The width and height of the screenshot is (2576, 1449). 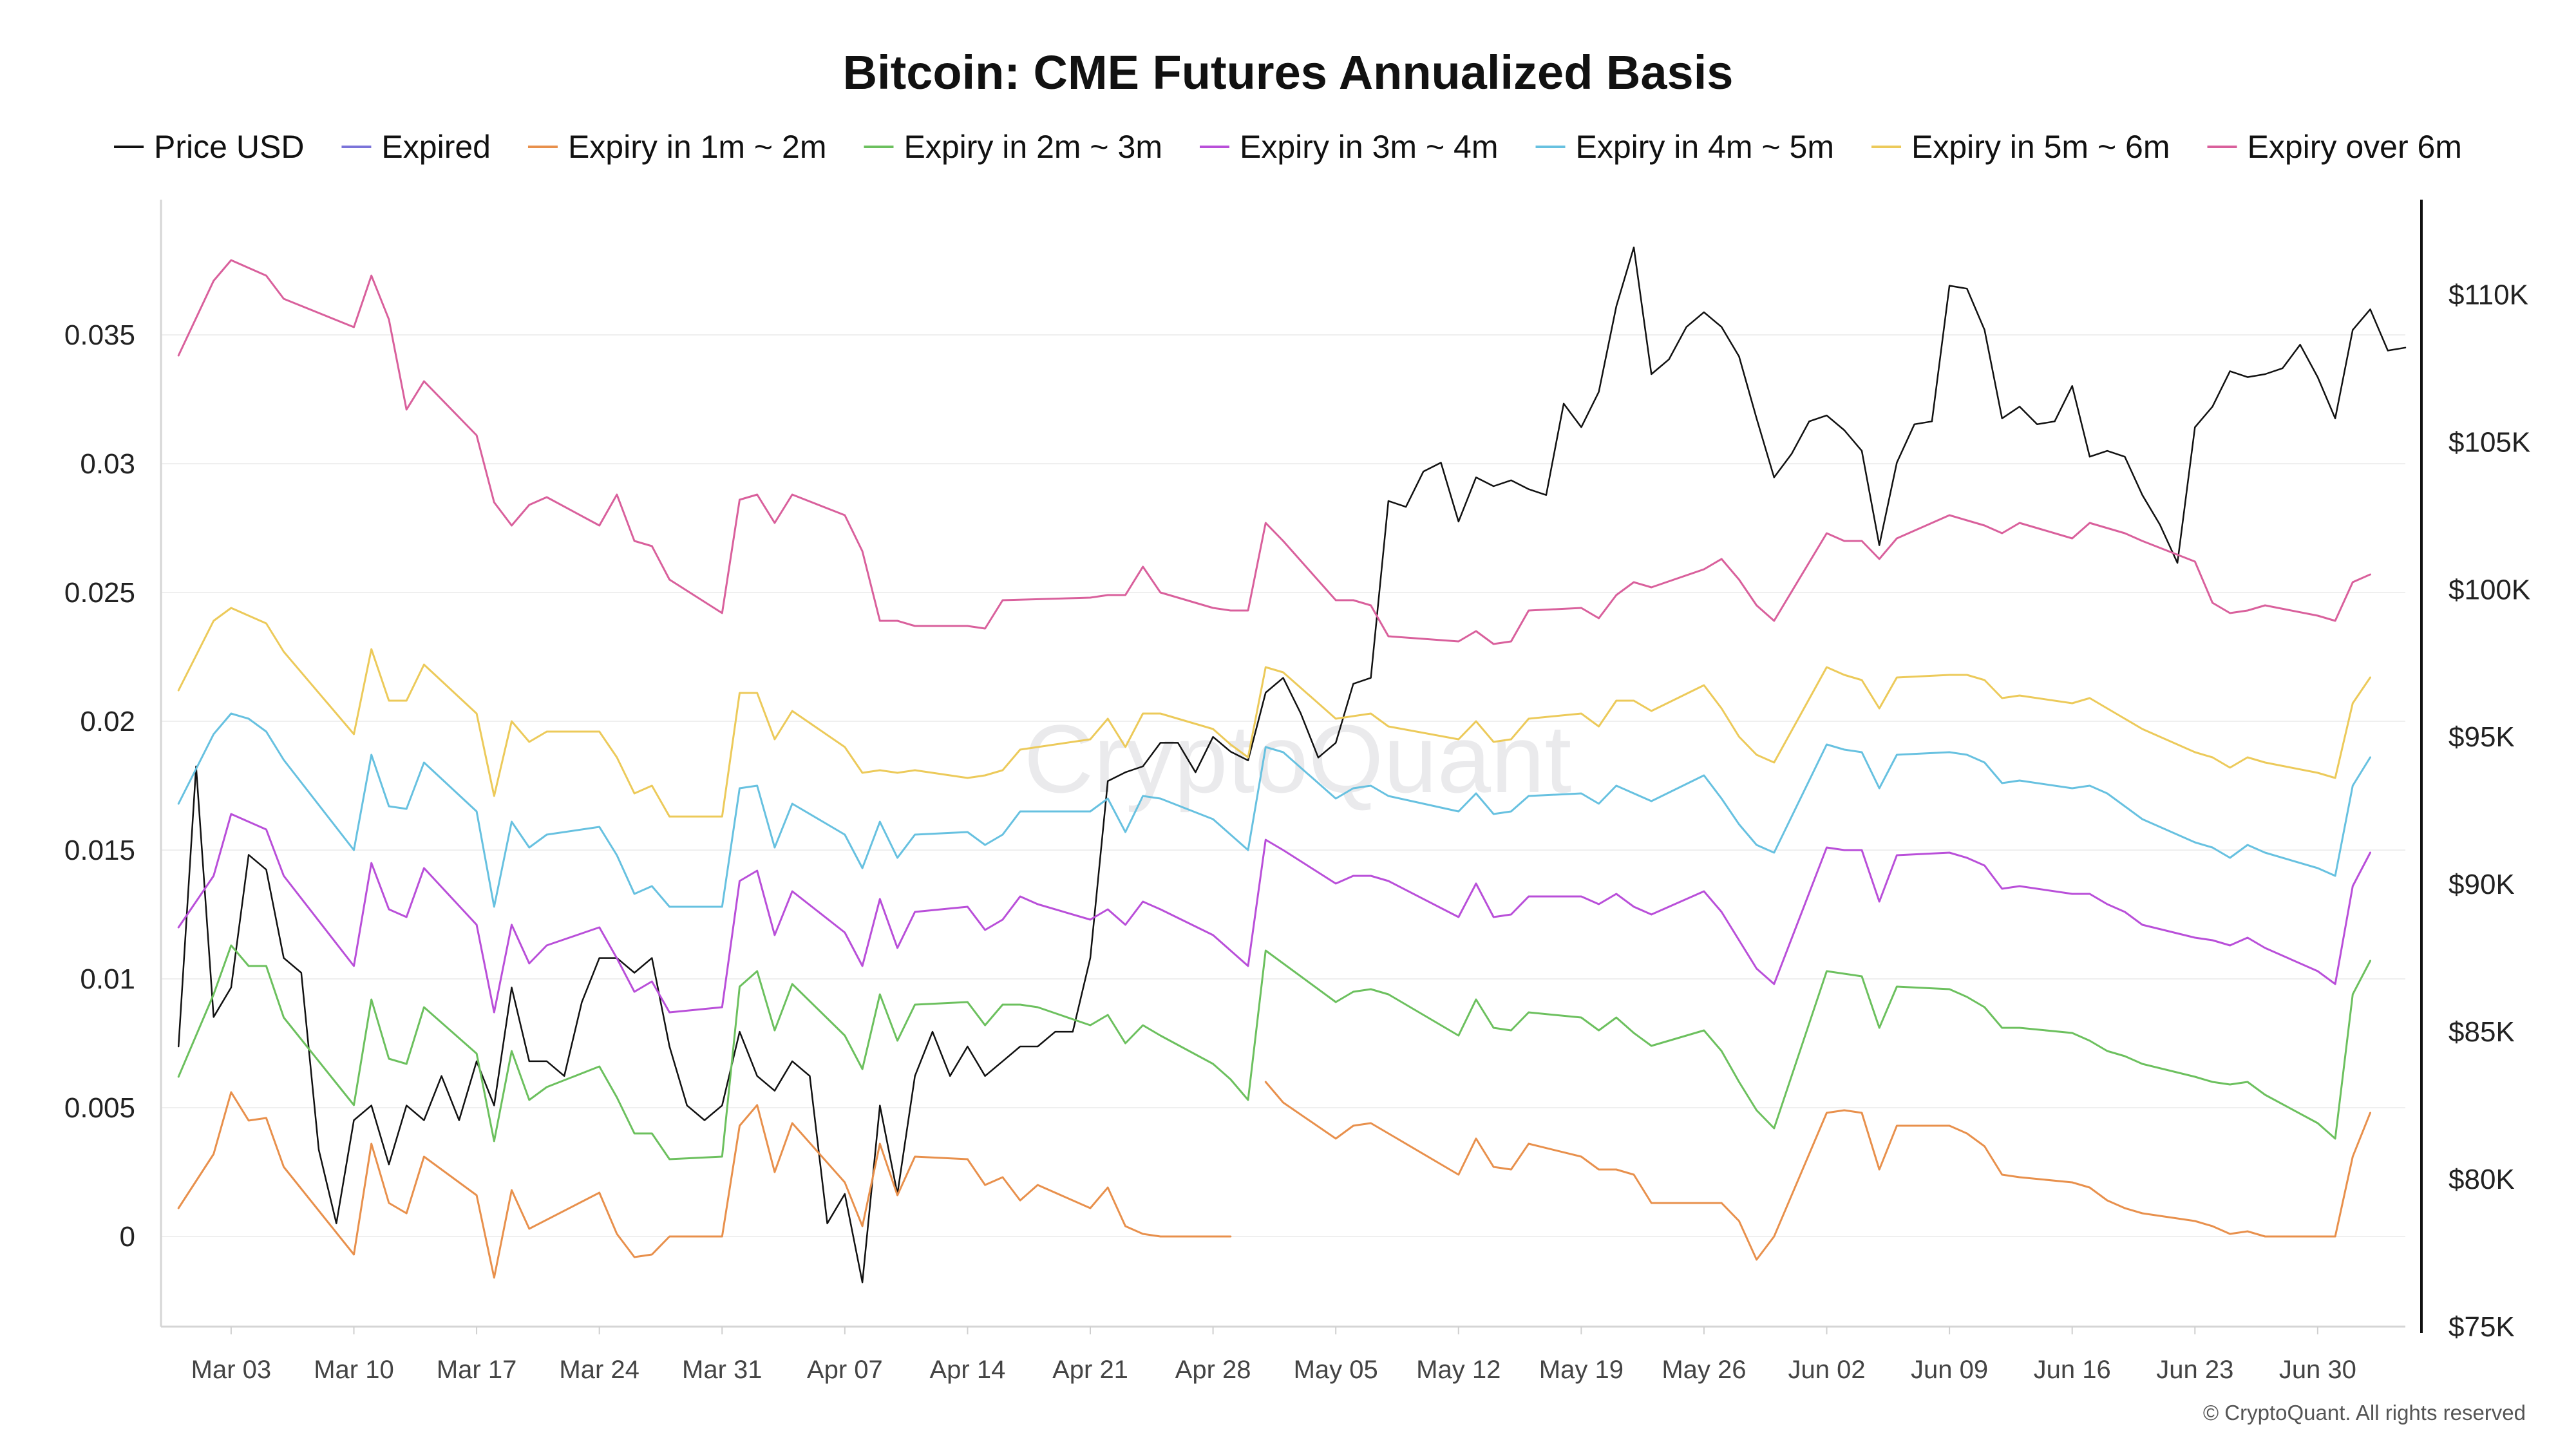 What do you see at coordinates (100, 1108) in the screenshot?
I see `y-left-tick-label: 0.005` at bounding box center [100, 1108].